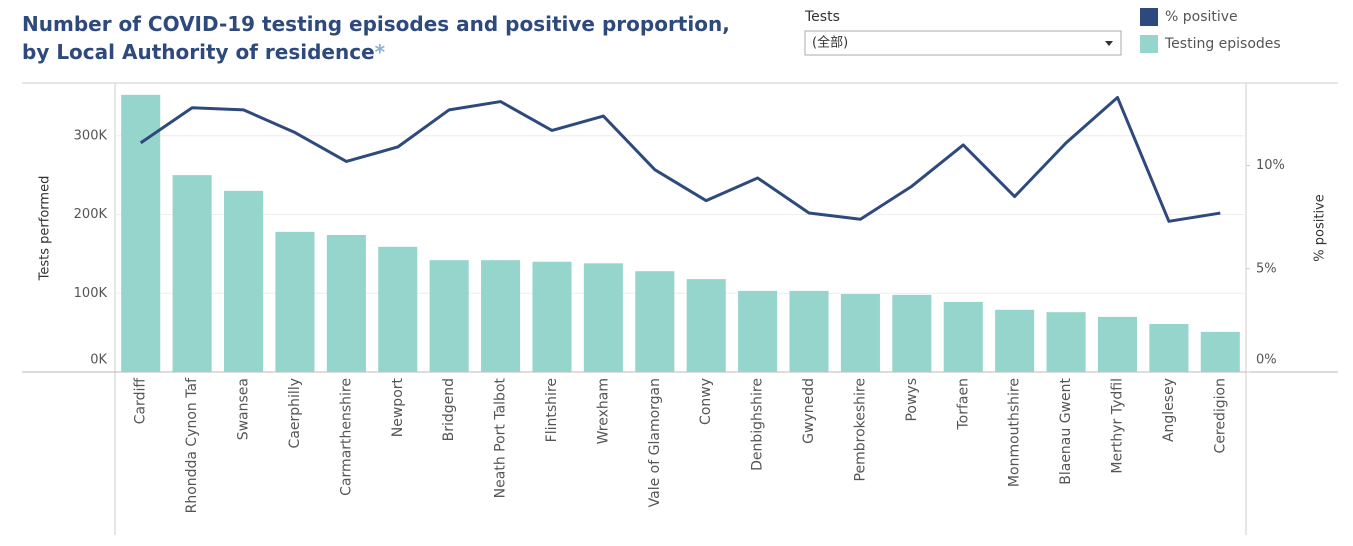 The image size is (1353, 546). I want to click on x-tick-label: Blaenau Gwent, so click(1066, 431).